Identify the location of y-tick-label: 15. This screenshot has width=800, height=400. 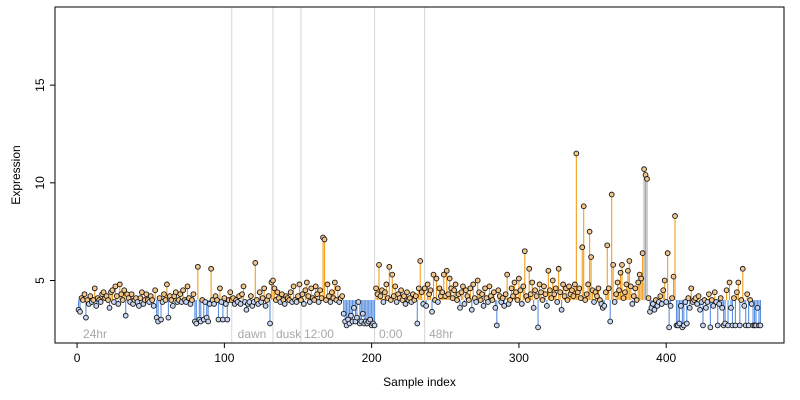
(40, 85).